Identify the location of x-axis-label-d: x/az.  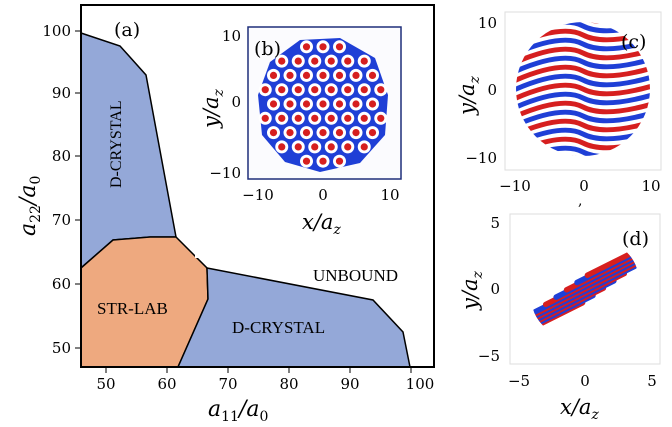
(579, 409).